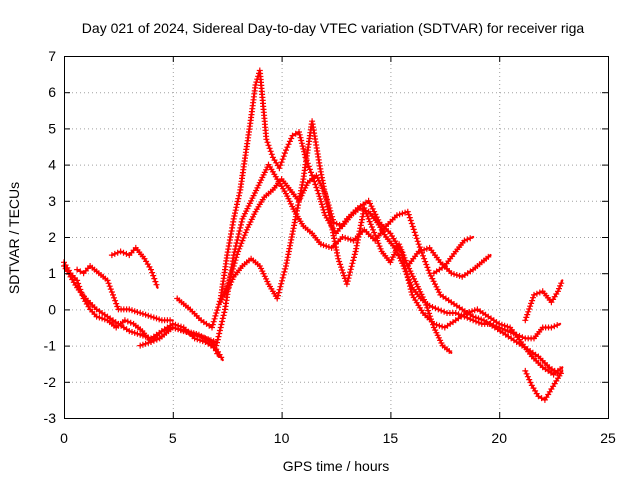  I want to click on x-tick-label: 0, so click(64, 438).